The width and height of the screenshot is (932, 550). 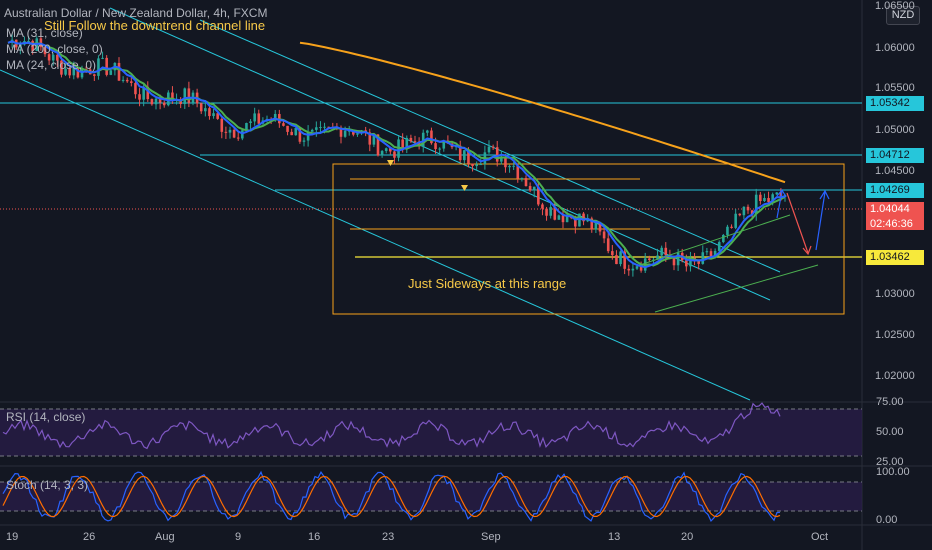 I want to click on time-tick: 19, so click(x=12, y=537).